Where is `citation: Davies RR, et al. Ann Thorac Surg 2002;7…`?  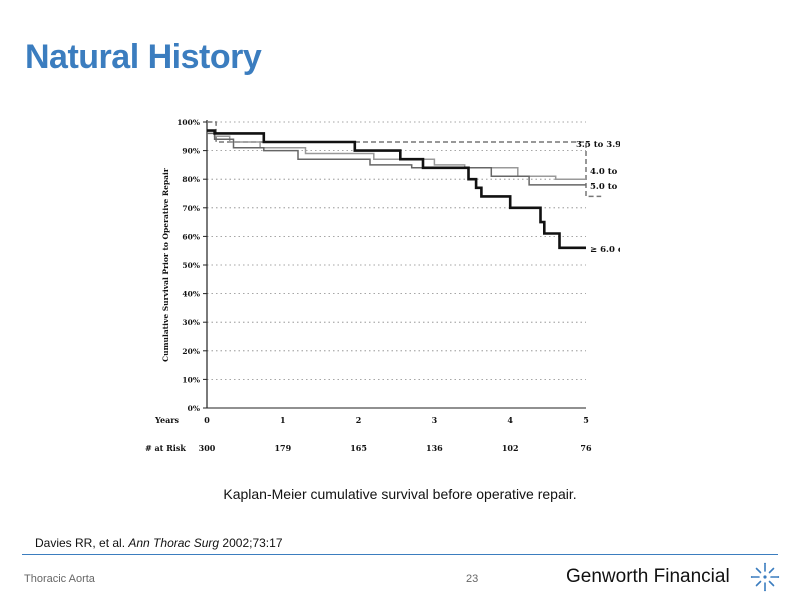 citation: Davies RR, et al. Ann Thorac Surg 2002;7… is located at coordinates (159, 543).